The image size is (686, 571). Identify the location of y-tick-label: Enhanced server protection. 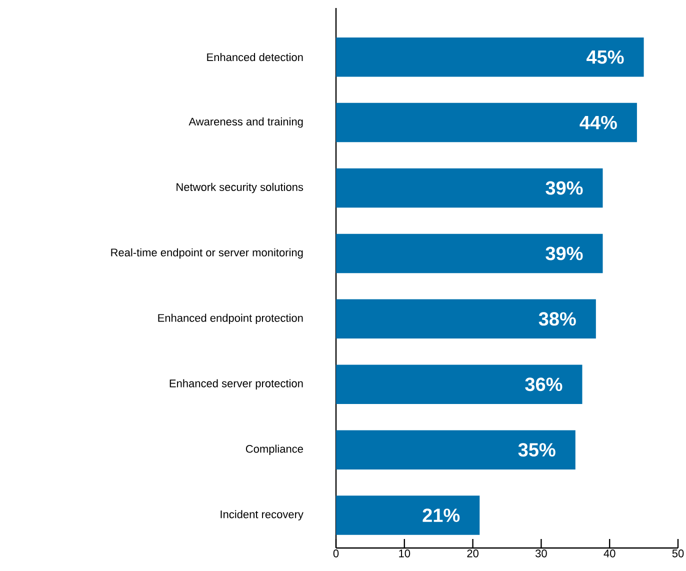
(236, 384).